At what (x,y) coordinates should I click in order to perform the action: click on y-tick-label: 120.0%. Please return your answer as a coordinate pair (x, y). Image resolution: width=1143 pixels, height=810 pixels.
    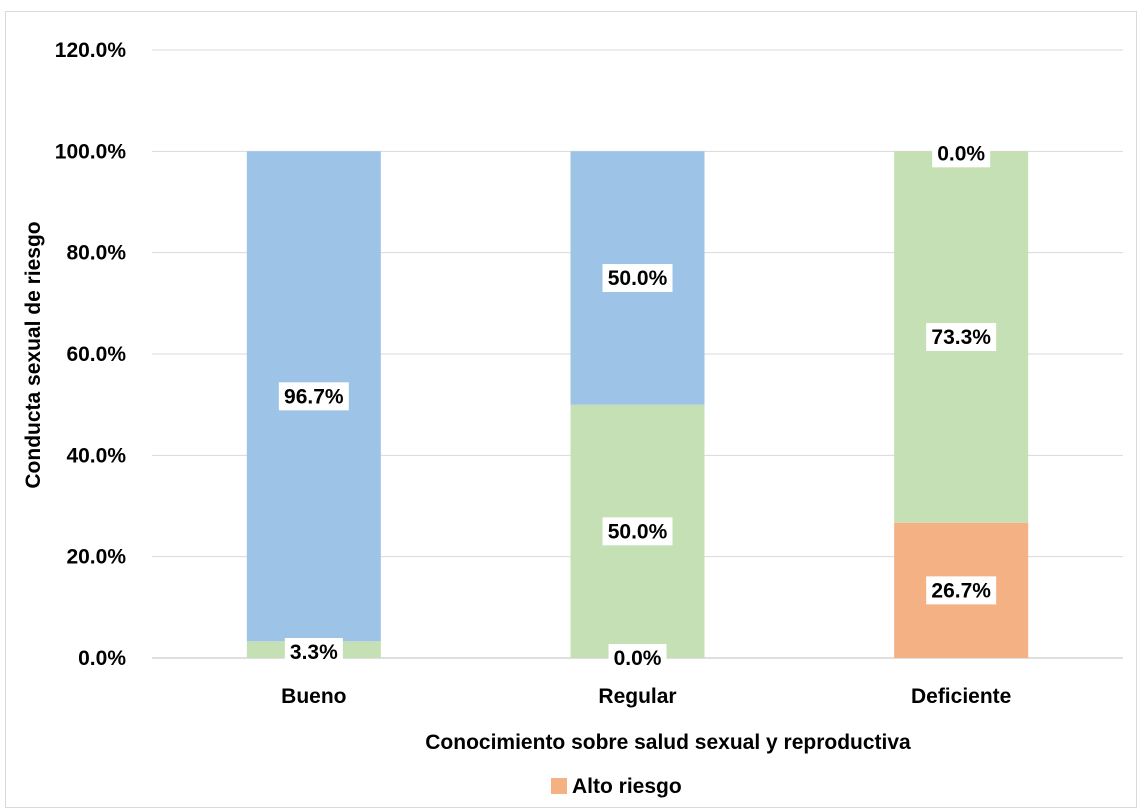
    Looking at the image, I should click on (91, 50).